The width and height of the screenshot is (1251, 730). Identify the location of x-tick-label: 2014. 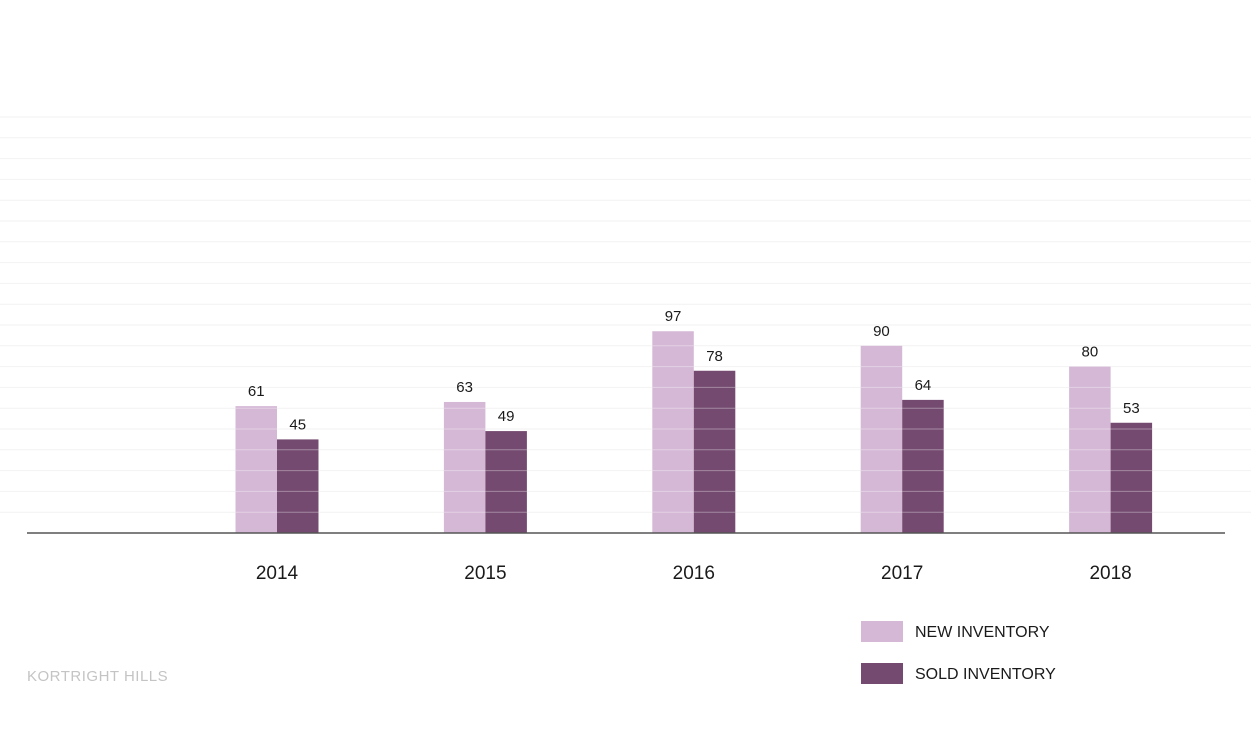
(277, 573).